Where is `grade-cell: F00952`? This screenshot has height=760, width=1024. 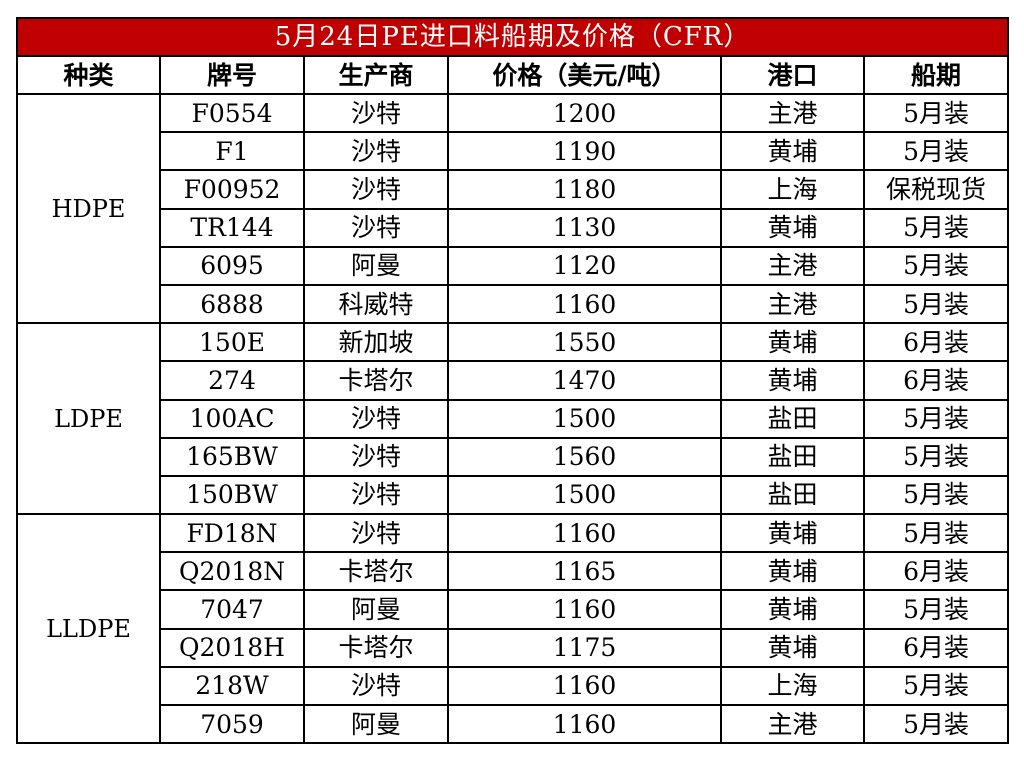 grade-cell: F00952 is located at coordinates (232, 189).